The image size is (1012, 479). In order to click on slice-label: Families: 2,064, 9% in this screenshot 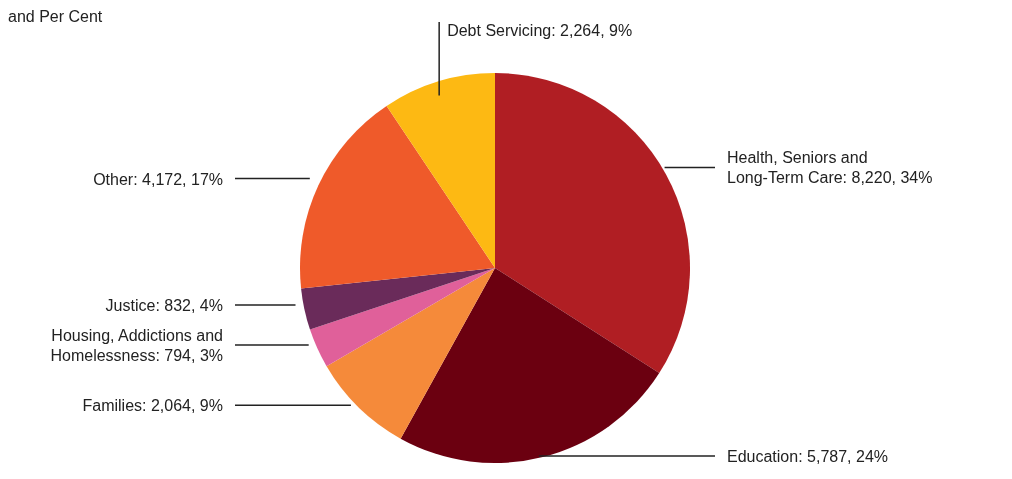, I will do `click(152, 406)`.